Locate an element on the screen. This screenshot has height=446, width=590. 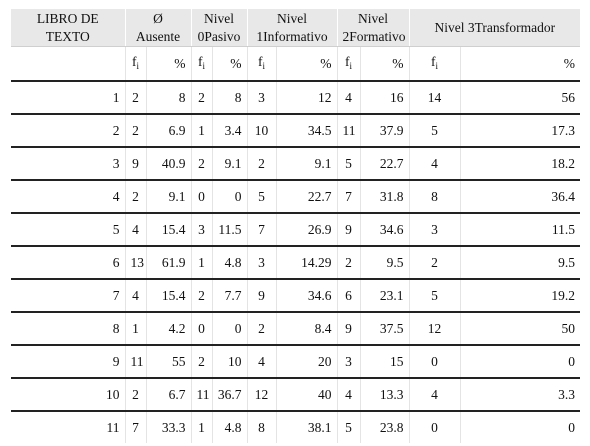
table-row: 9 11 55 2 10 4 20 3 15 0 0 is located at coordinates (296, 362).